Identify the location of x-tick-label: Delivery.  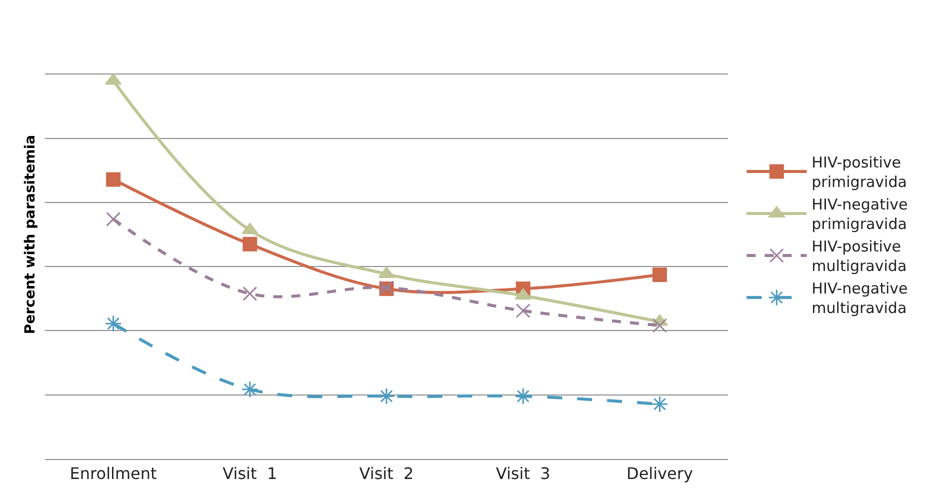
(659, 474).